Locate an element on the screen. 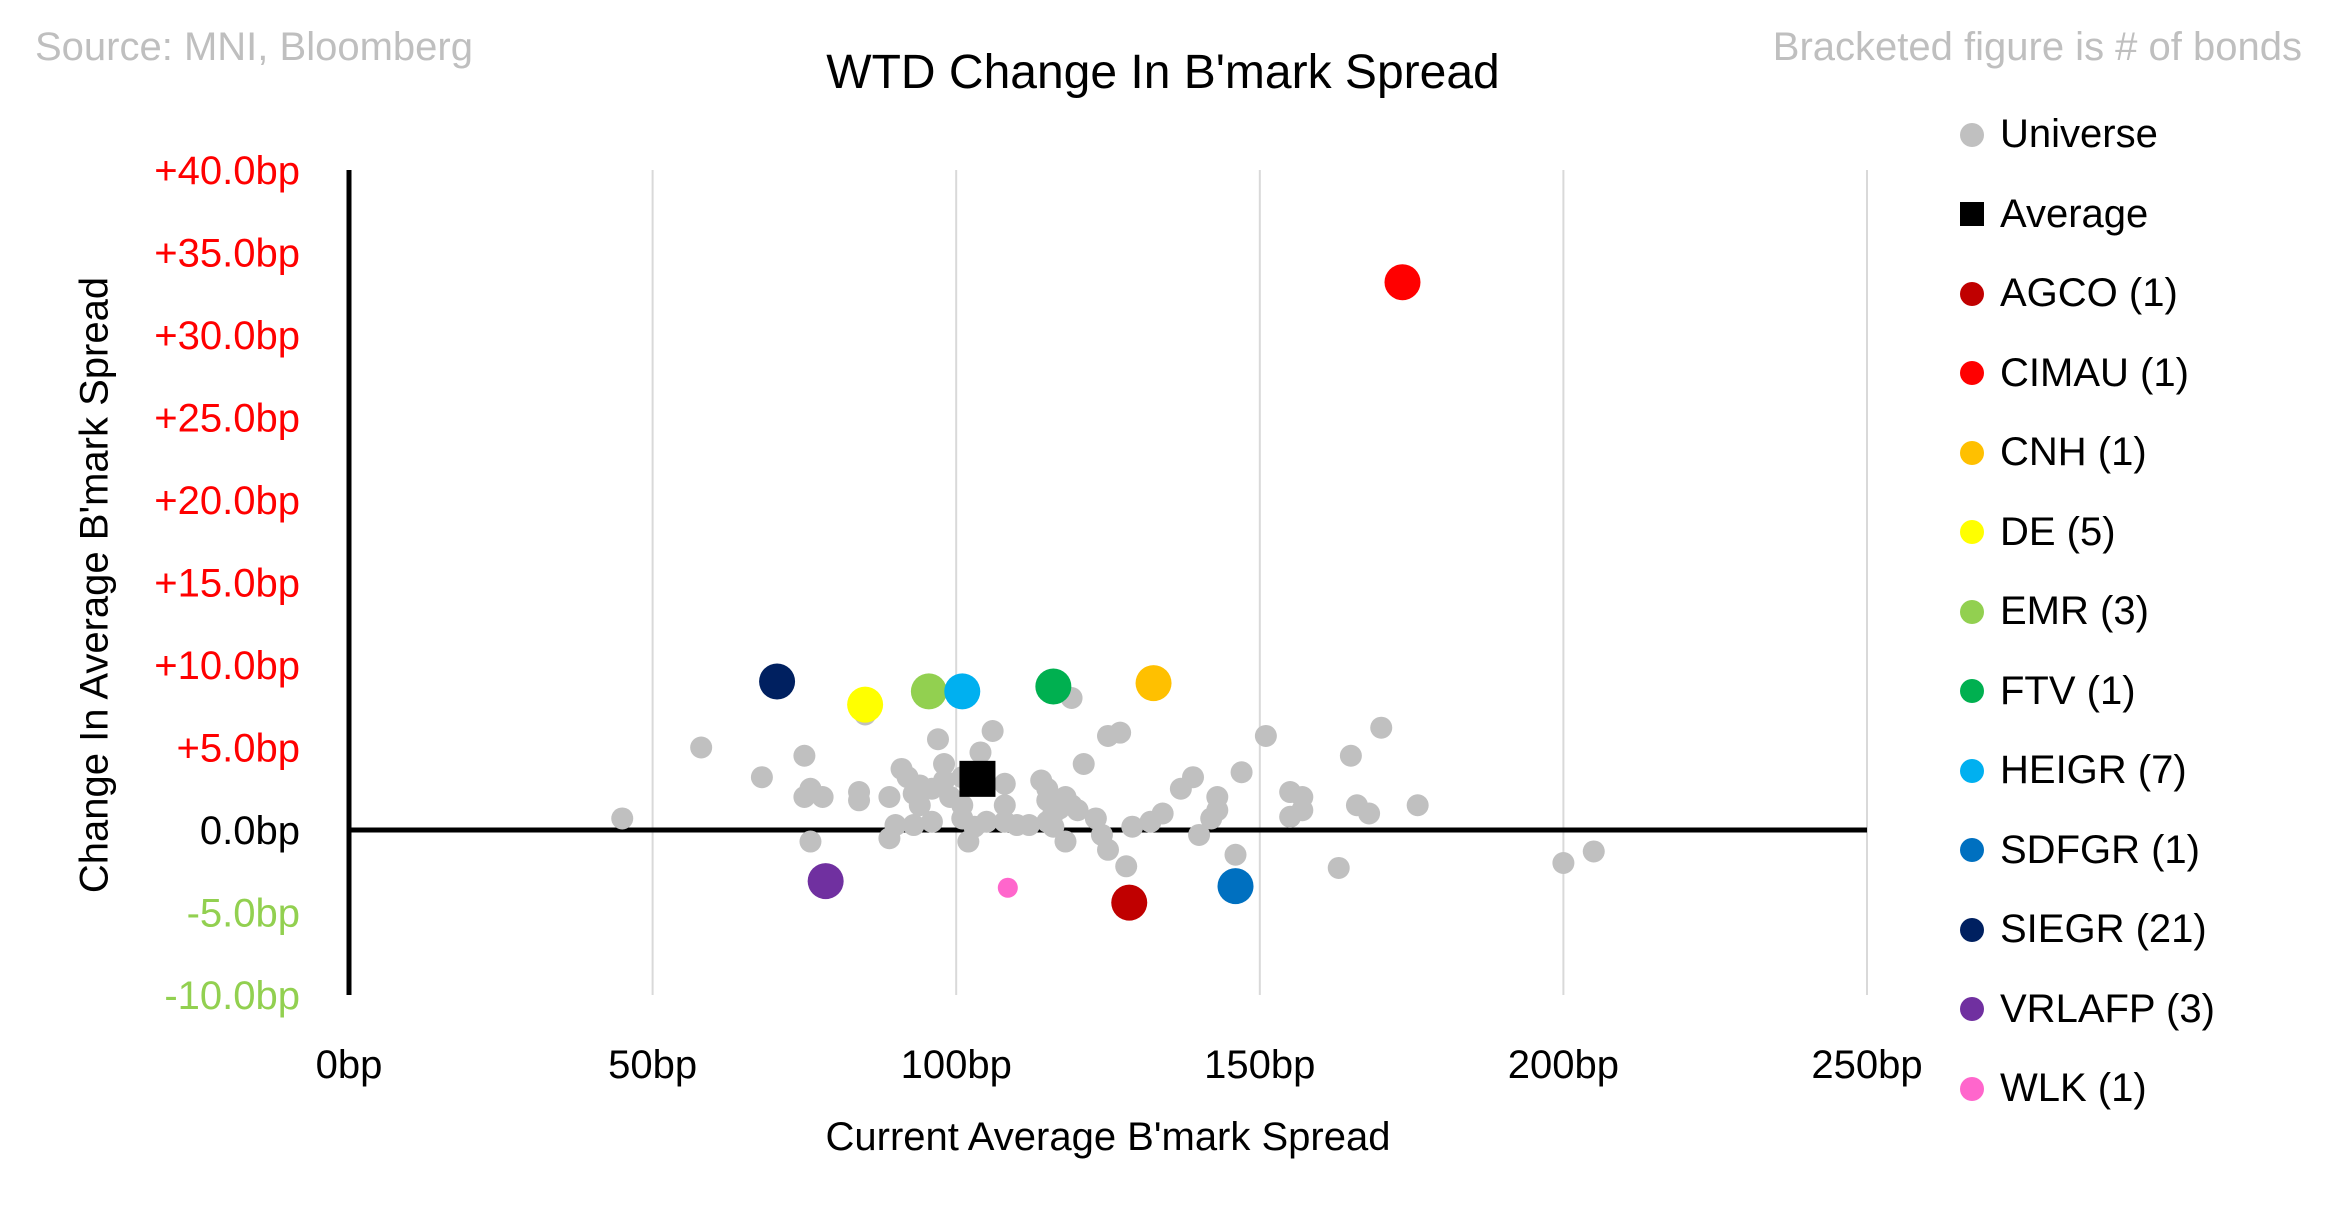 The width and height of the screenshot is (2326, 1219). x-tick-label: 50bp is located at coordinates (652, 1065).